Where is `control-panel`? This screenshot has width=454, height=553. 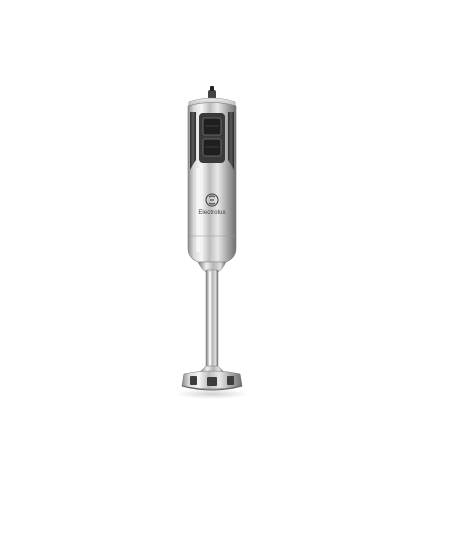 control-panel is located at coordinates (212, 138).